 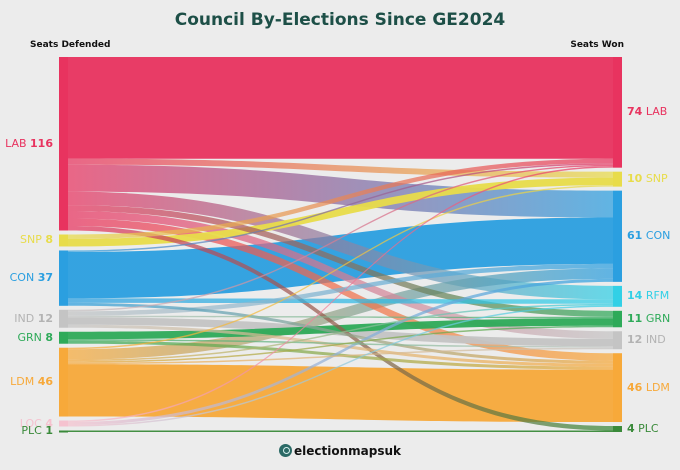 What do you see at coordinates (657, 296) in the screenshot?
I see `label-party: RFM` at bounding box center [657, 296].